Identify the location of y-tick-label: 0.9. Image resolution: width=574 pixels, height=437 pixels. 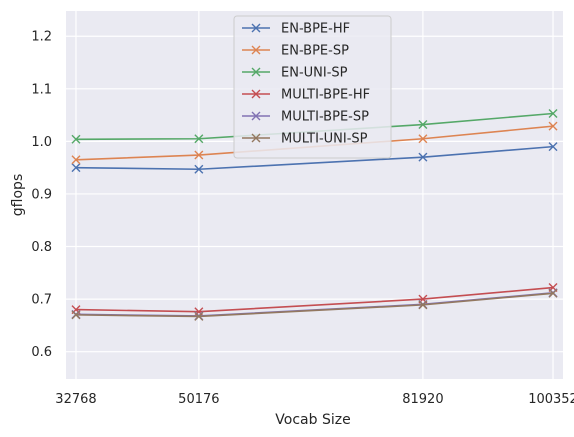
(41, 194).